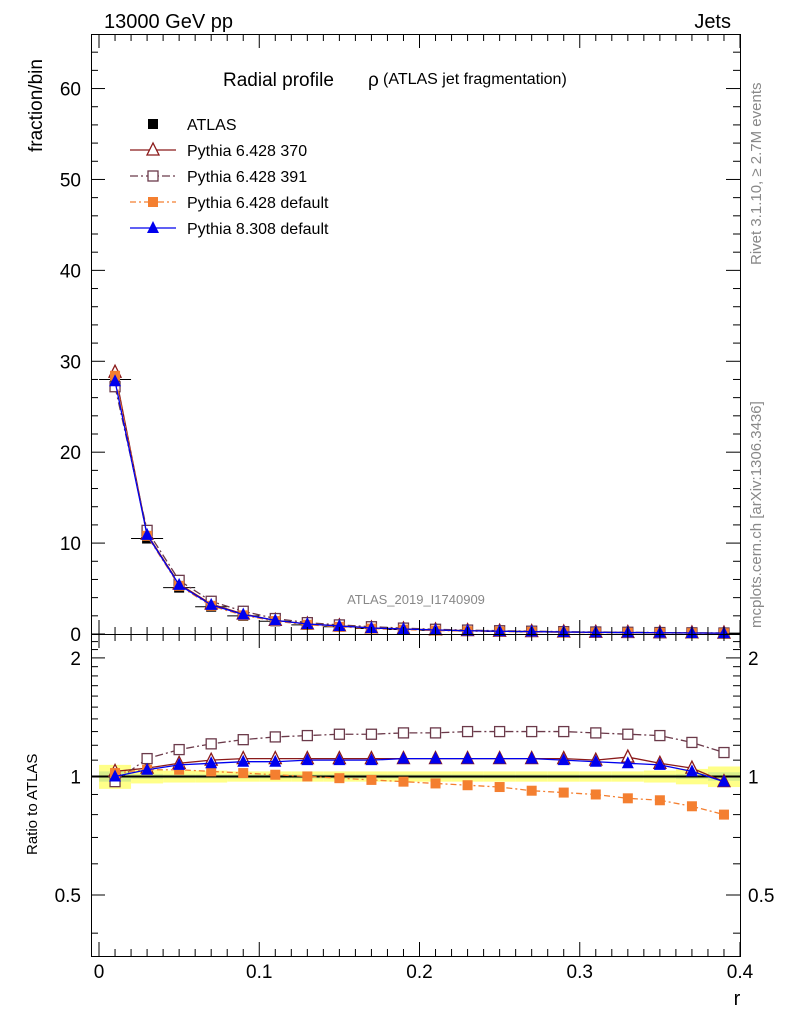 This screenshot has height=1024, width=786. I want to click on x-tick-label: 0.4, so click(740, 972).